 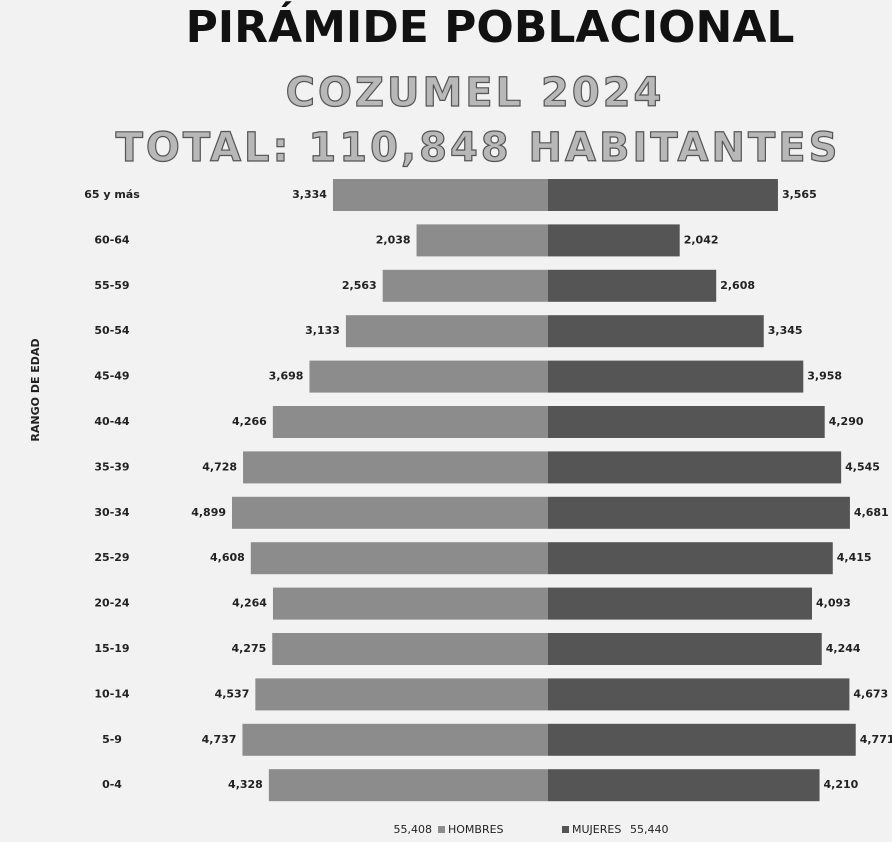 What do you see at coordinates (799, 194) in the screenshot?
I see `value-label: 3,565` at bounding box center [799, 194].